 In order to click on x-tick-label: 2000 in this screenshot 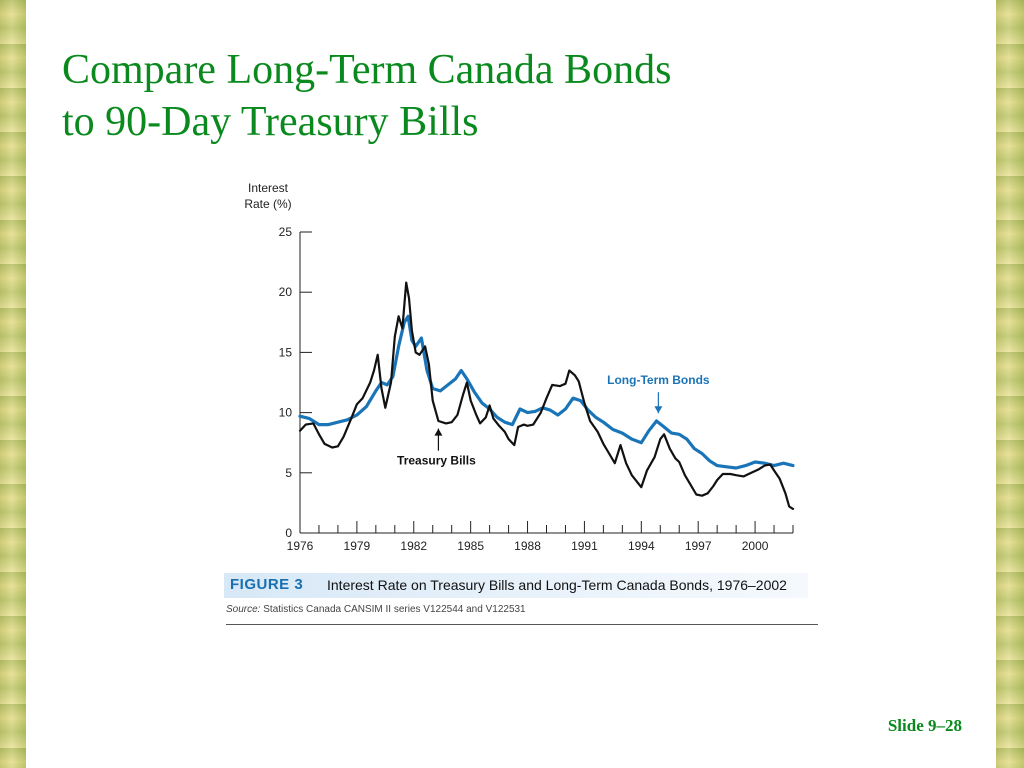, I will do `click(755, 546)`.